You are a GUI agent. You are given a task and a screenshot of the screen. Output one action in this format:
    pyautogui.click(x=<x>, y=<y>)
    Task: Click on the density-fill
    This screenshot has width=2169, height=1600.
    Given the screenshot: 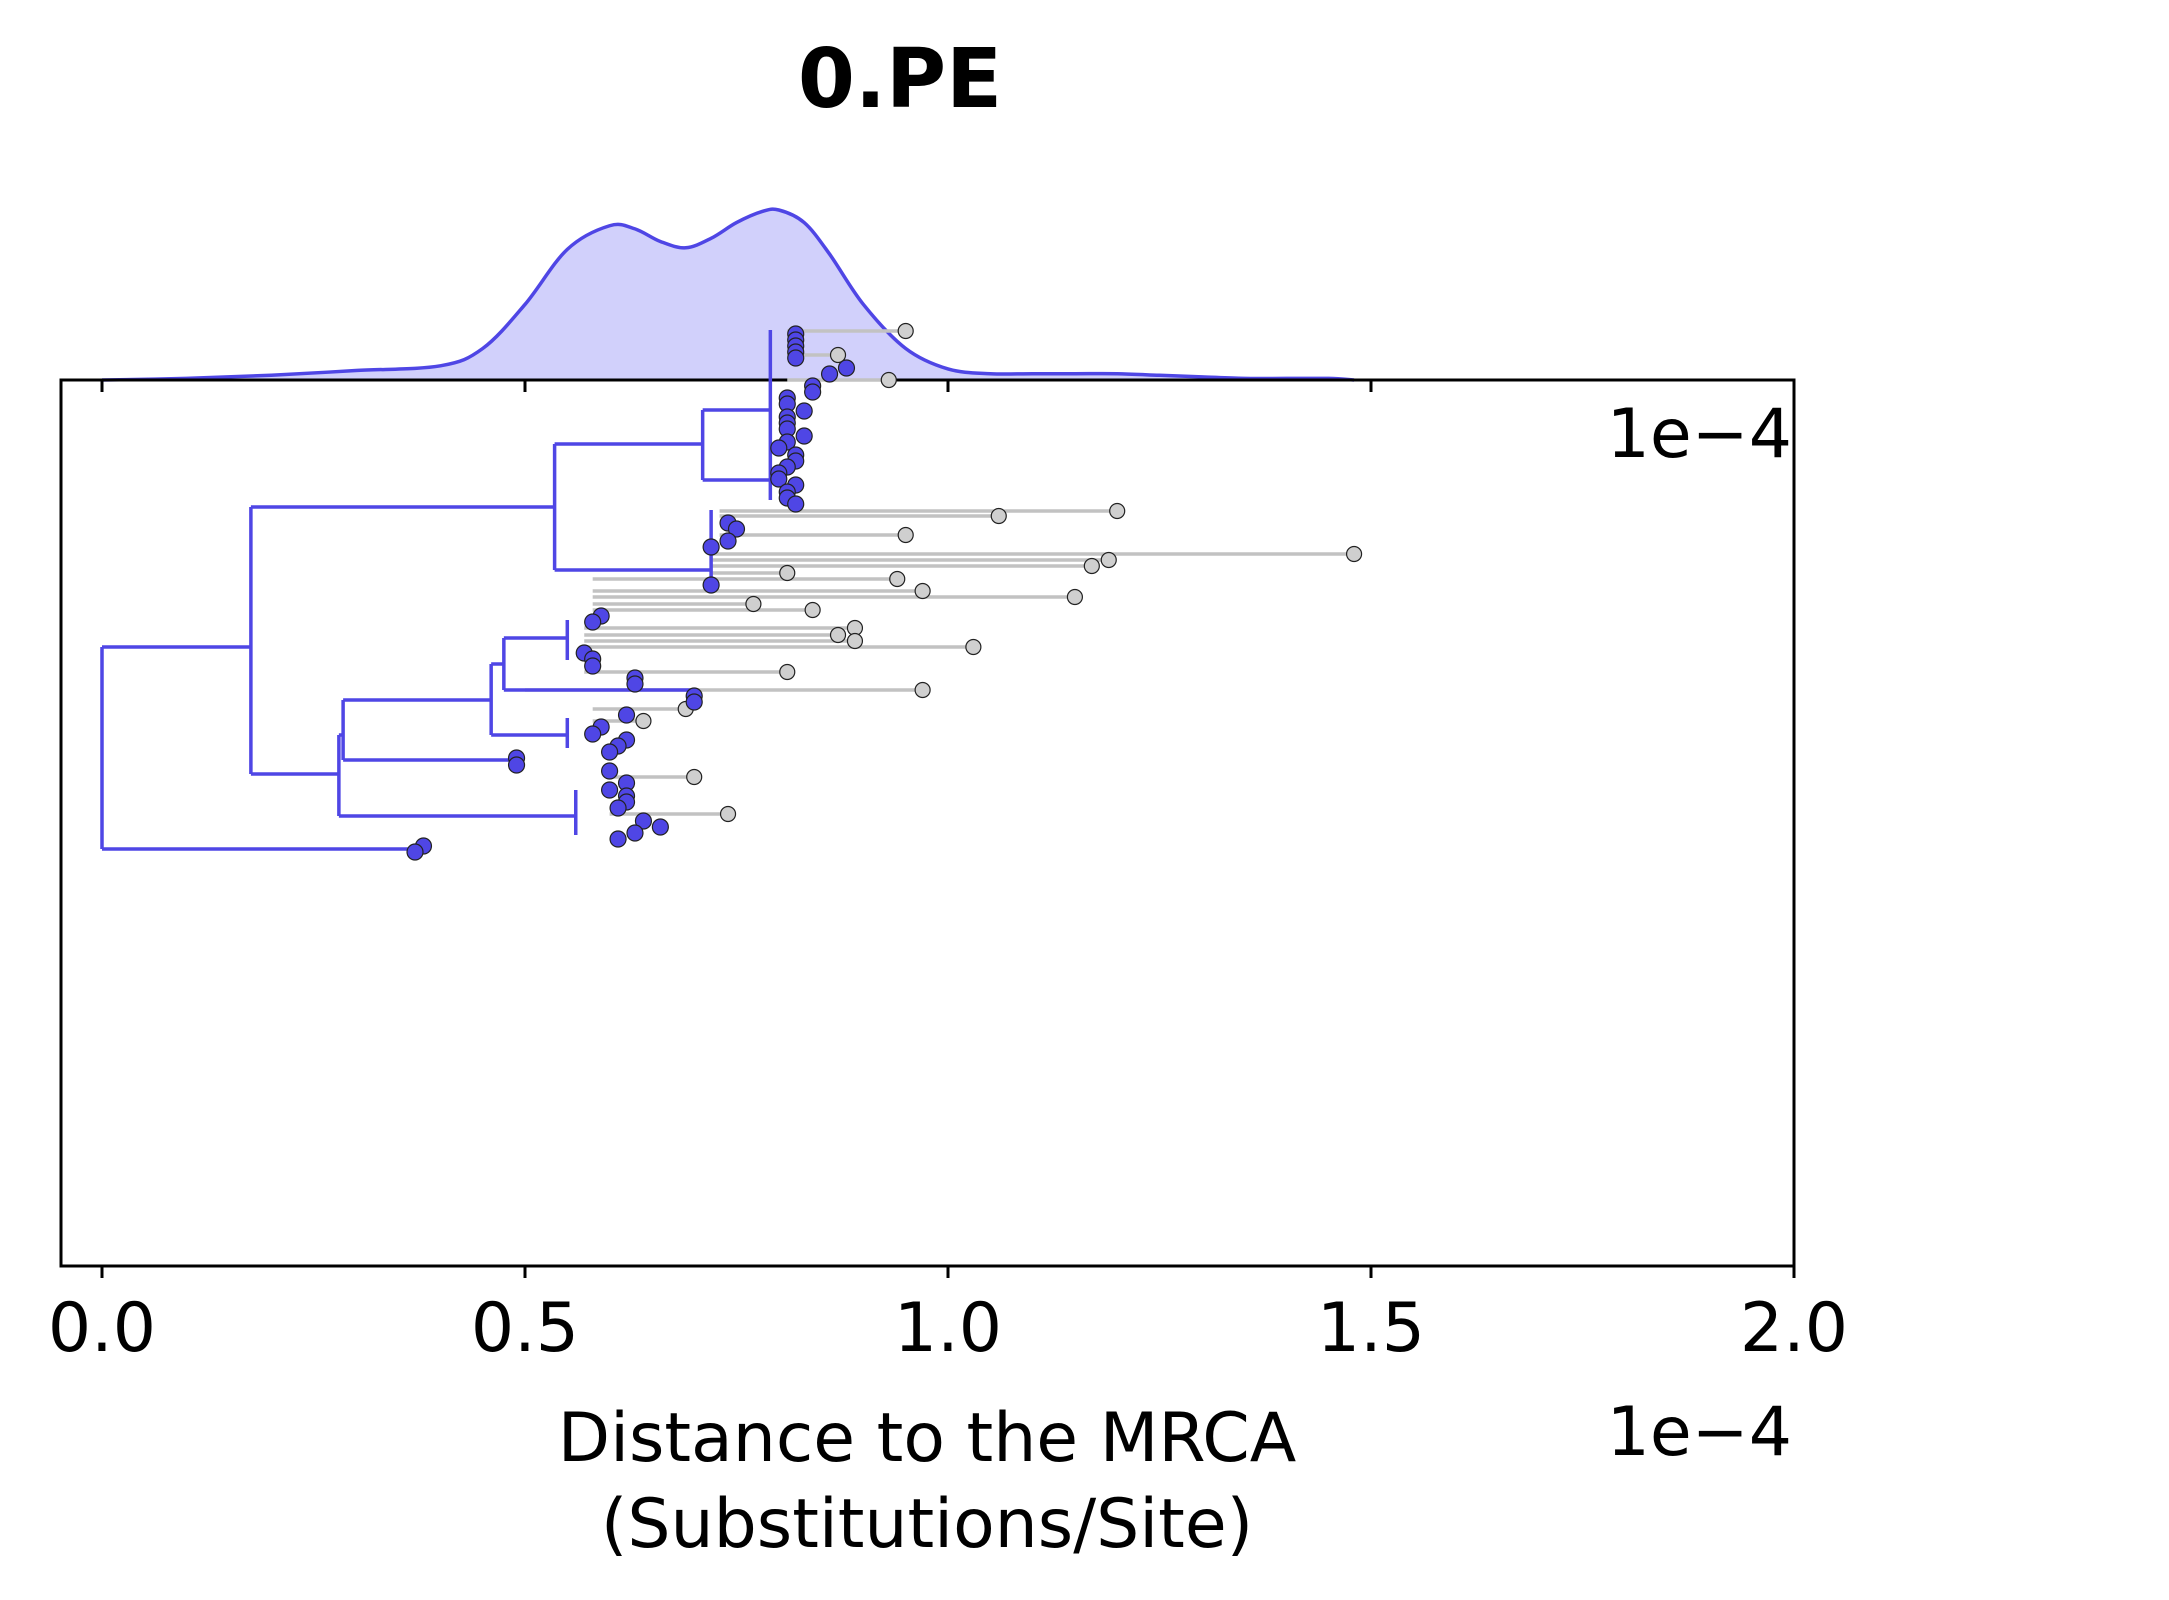 What is the action you would take?
    pyautogui.click(x=728, y=294)
    